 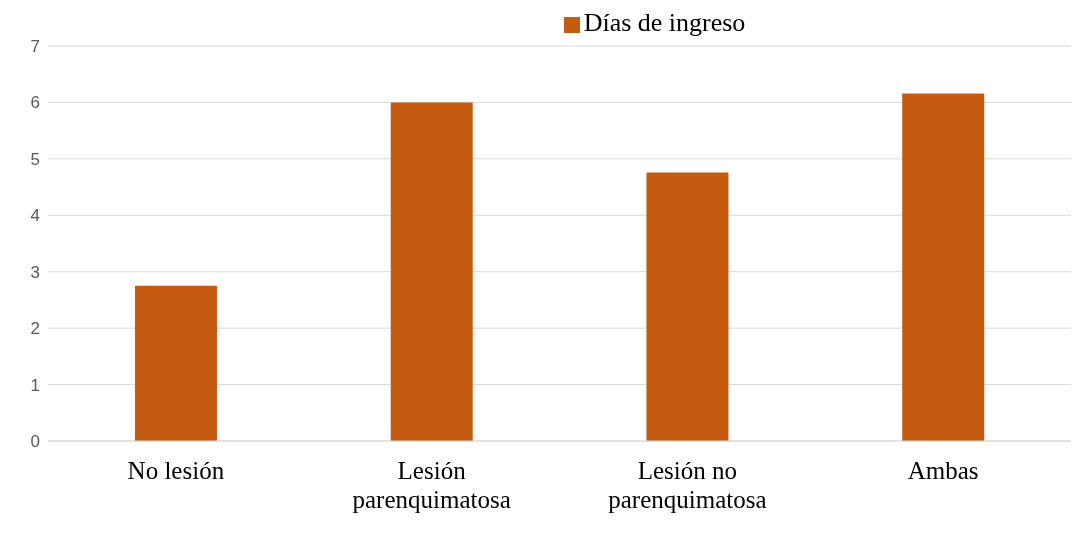 I want to click on y-tick-label: 3, so click(x=35, y=272).